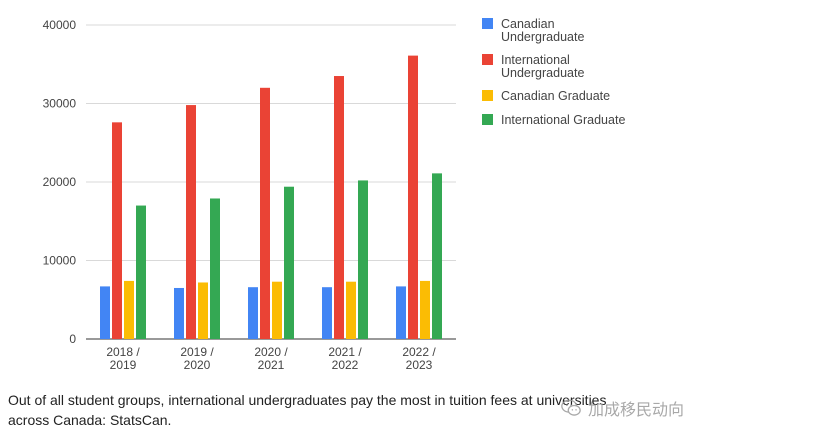 The height and width of the screenshot is (440, 821). What do you see at coordinates (419, 352) in the screenshot?
I see `x-tick-label: 2022 /` at bounding box center [419, 352].